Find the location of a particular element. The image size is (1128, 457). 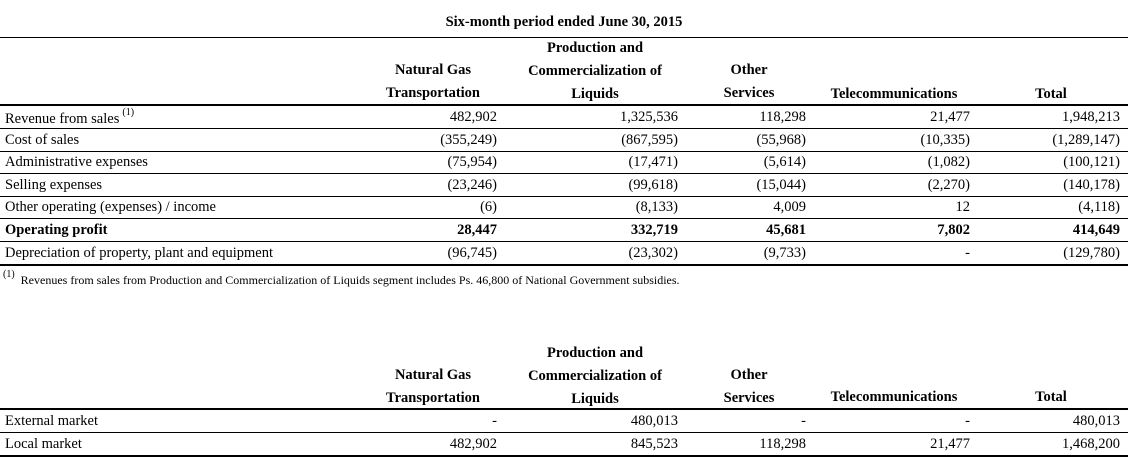

cell-value: (140,178) is located at coordinates (1091, 184).